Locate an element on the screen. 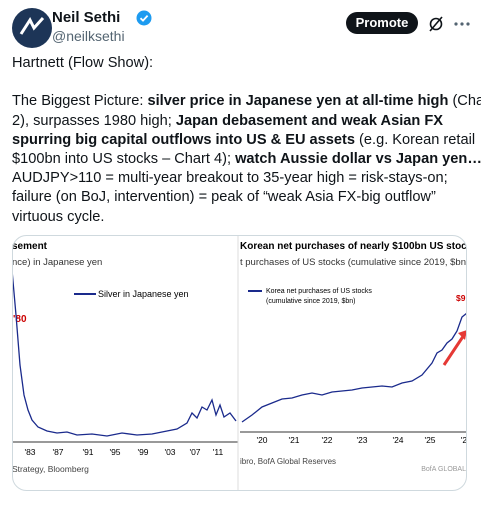 Image resolution: width=481 pixels, height=505 pixels. left-annotation: '80 is located at coordinates (20, 319).